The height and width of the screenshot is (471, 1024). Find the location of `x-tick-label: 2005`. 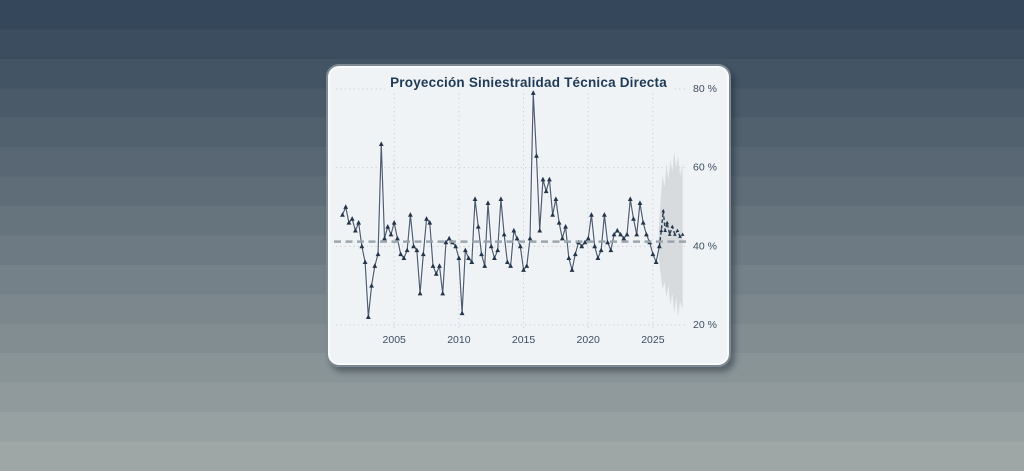

x-tick-label: 2005 is located at coordinates (395, 340).